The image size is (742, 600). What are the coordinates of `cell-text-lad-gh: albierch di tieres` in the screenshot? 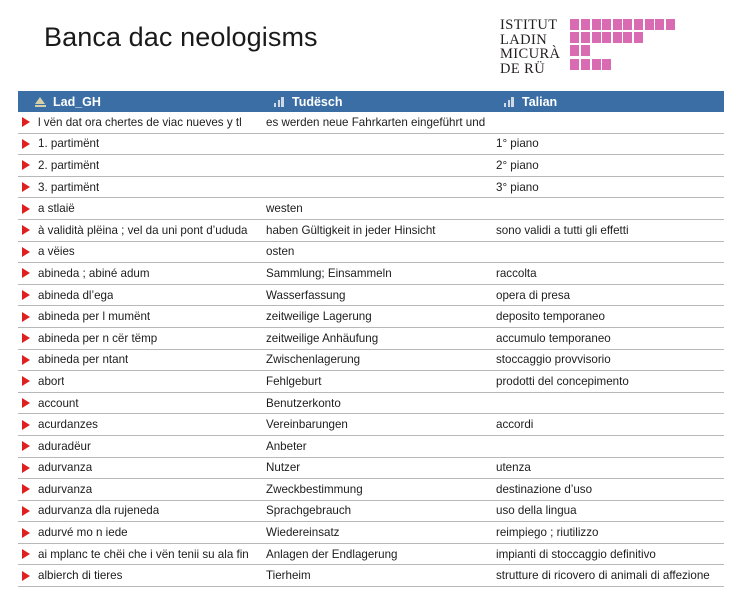 It's located at (80, 576).